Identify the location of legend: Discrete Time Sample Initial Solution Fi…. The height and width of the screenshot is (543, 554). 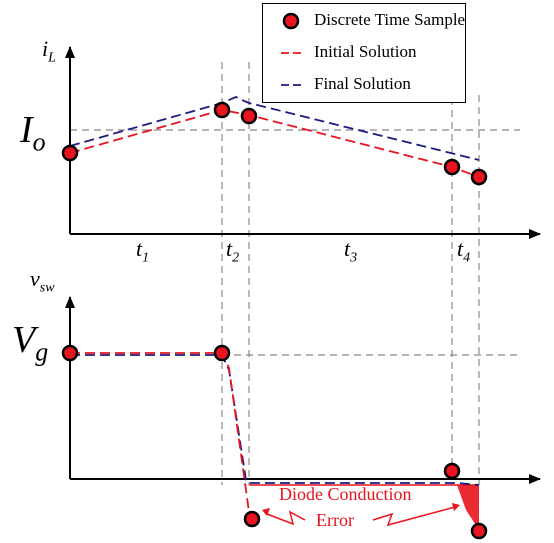
(364, 53).